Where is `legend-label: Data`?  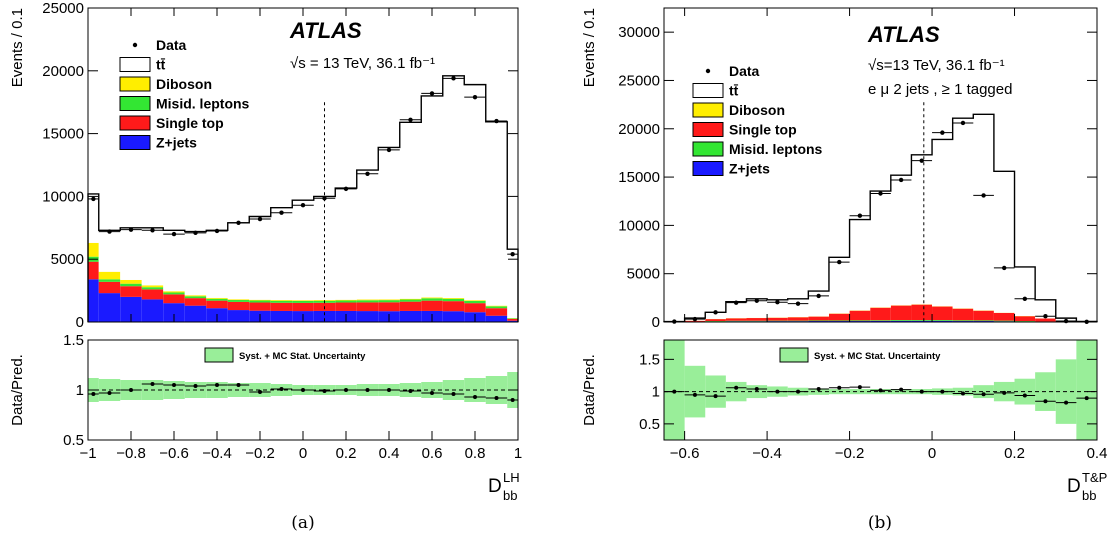
legend-label: Data is located at coordinates (744, 71).